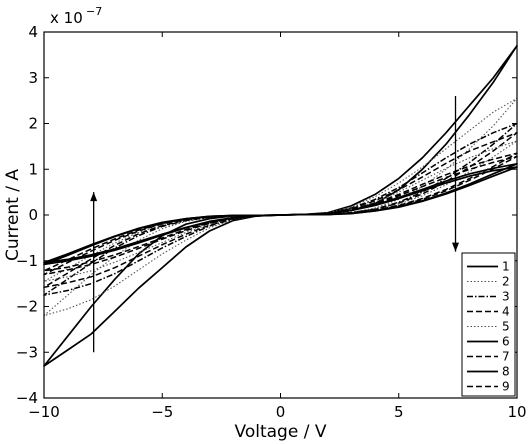 The height and width of the screenshot is (444, 531). I want to click on y-tick-label: −3, so click(27, 352).